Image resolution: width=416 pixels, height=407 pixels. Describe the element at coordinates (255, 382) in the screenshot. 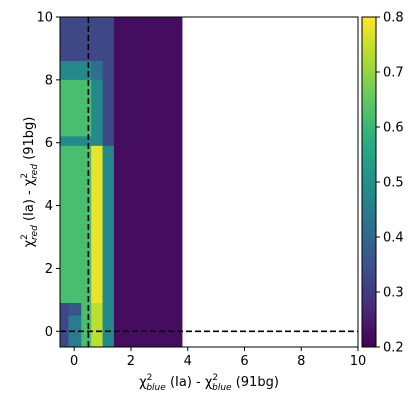

I see `x-label-end: (91bg)` at that location.